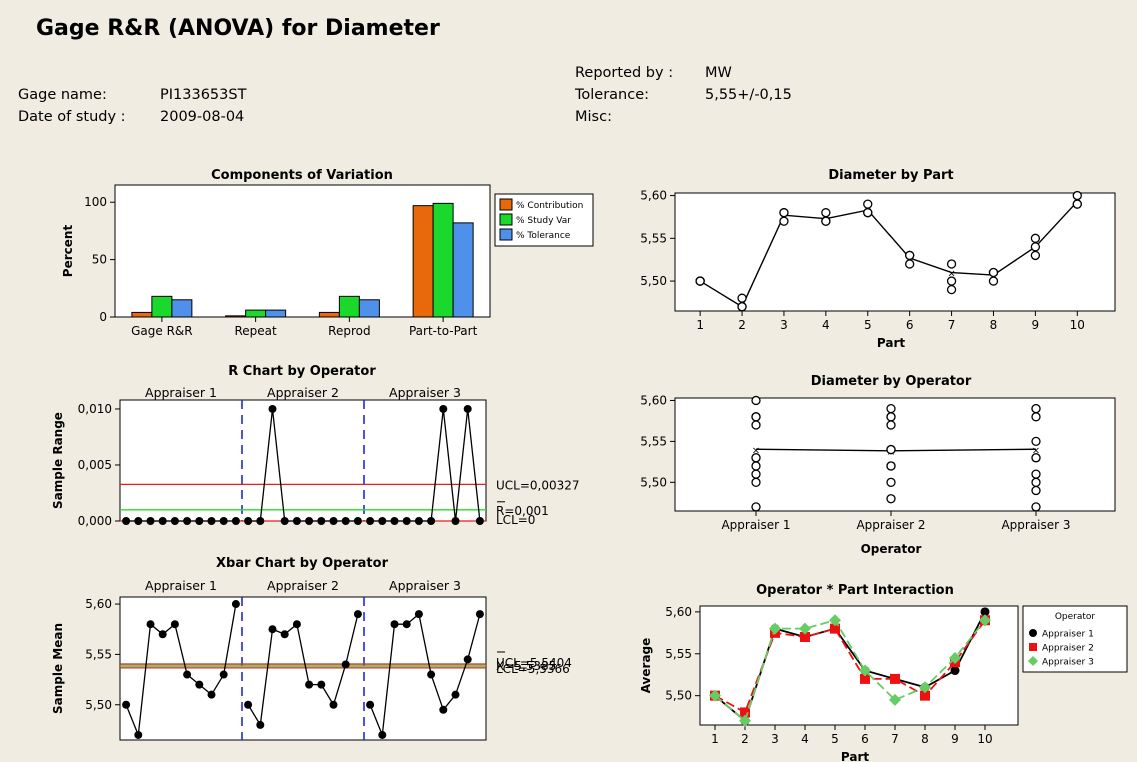 The height and width of the screenshot is (762, 1137). What do you see at coordinates (303, 585) in the screenshot?
I see `xbar-chart-group-label: Appraiser 2` at bounding box center [303, 585].